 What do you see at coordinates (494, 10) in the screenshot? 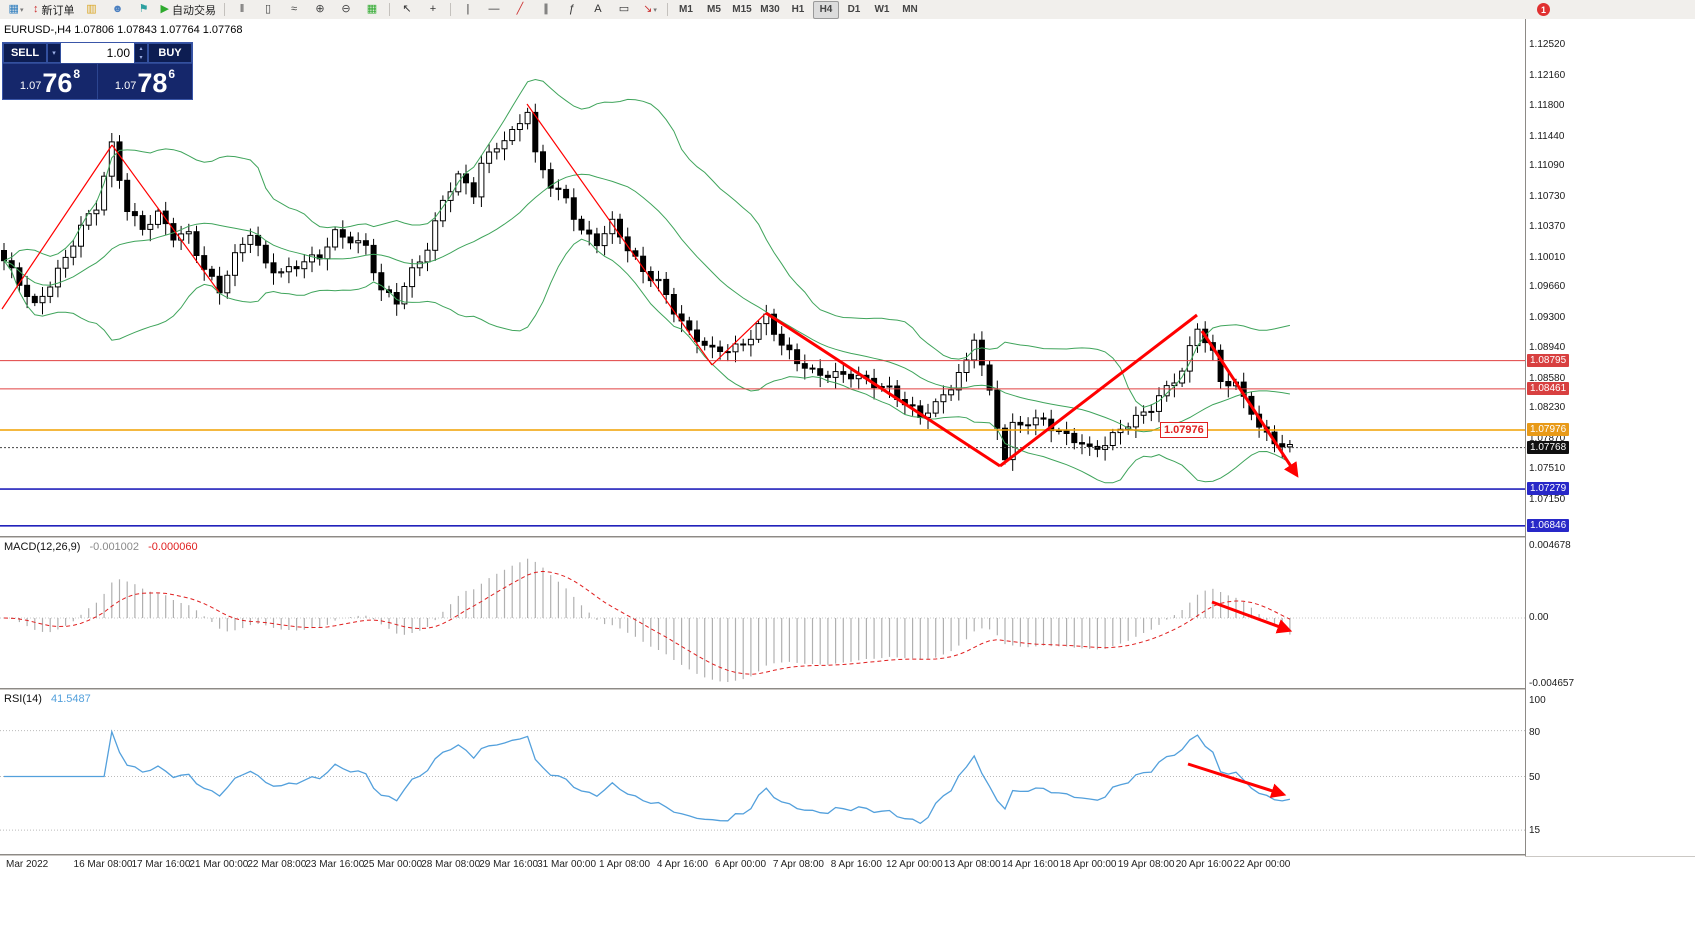
I see `horizontal-line-button: —` at bounding box center [494, 10].